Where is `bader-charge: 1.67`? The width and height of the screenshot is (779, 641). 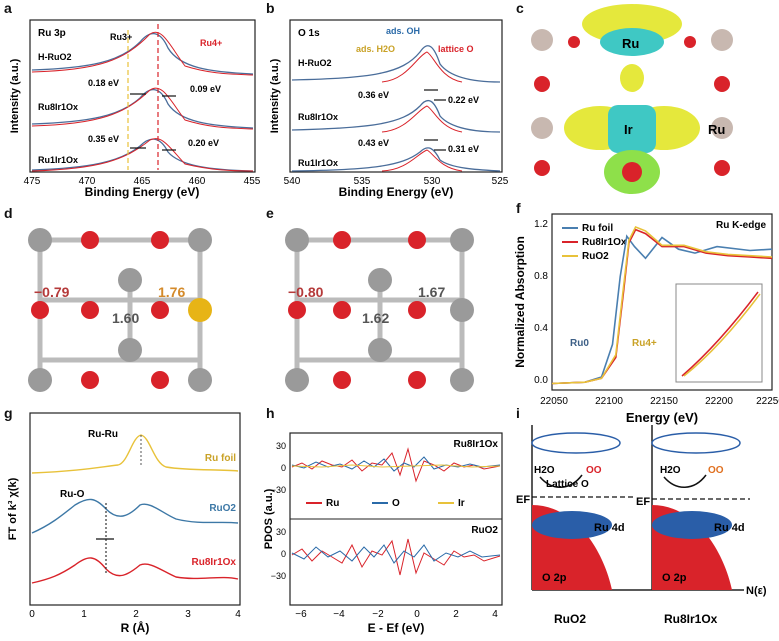 bader-charge: 1.67 is located at coordinates (431, 292).